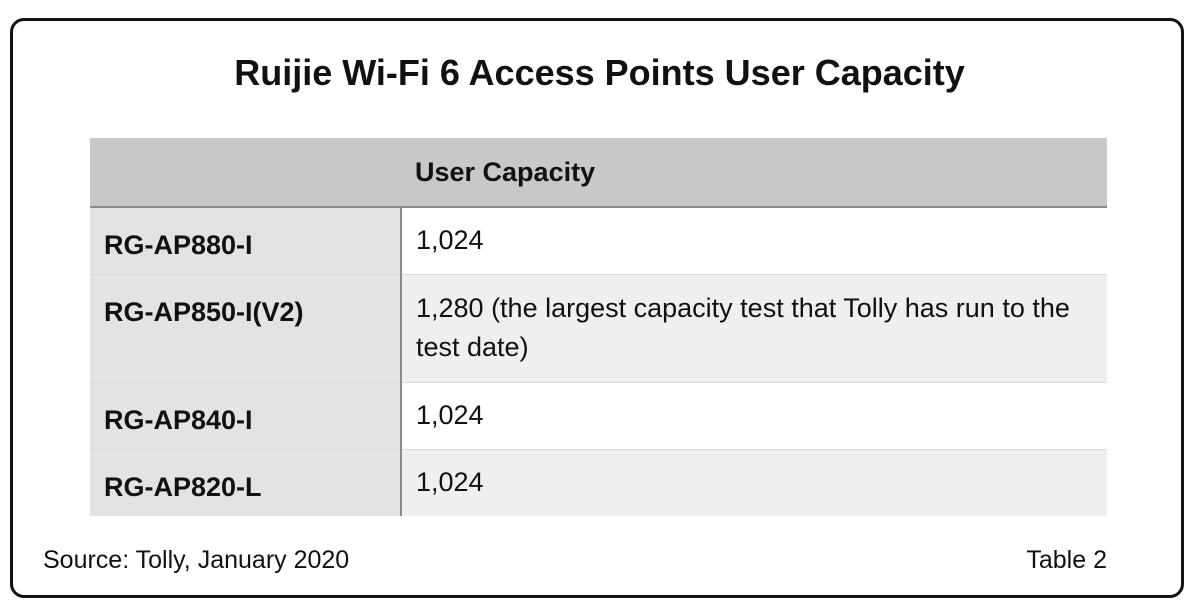 This screenshot has height=614, width=1199. What do you see at coordinates (196, 560) in the screenshot?
I see `source-note: Source: Tolly, January 2020` at bounding box center [196, 560].